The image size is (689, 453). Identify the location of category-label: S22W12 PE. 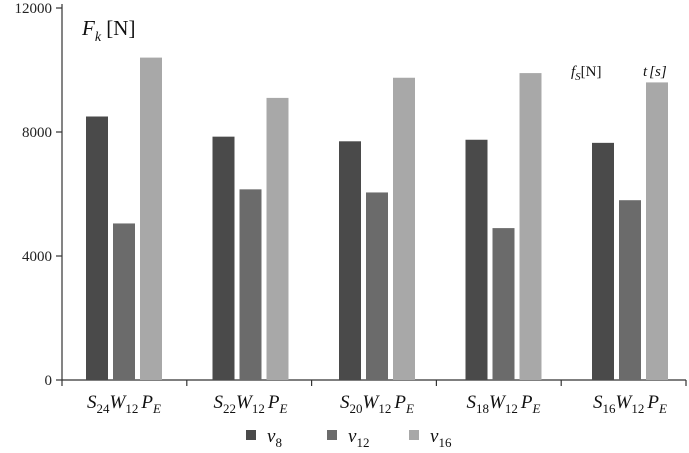
(251, 404).